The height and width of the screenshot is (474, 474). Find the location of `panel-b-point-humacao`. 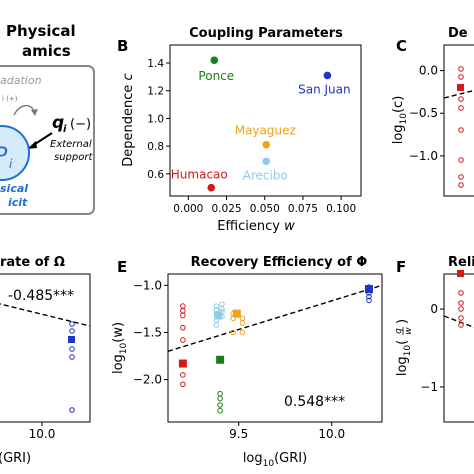

panel-b-point-humacao is located at coordinates (211, 187).